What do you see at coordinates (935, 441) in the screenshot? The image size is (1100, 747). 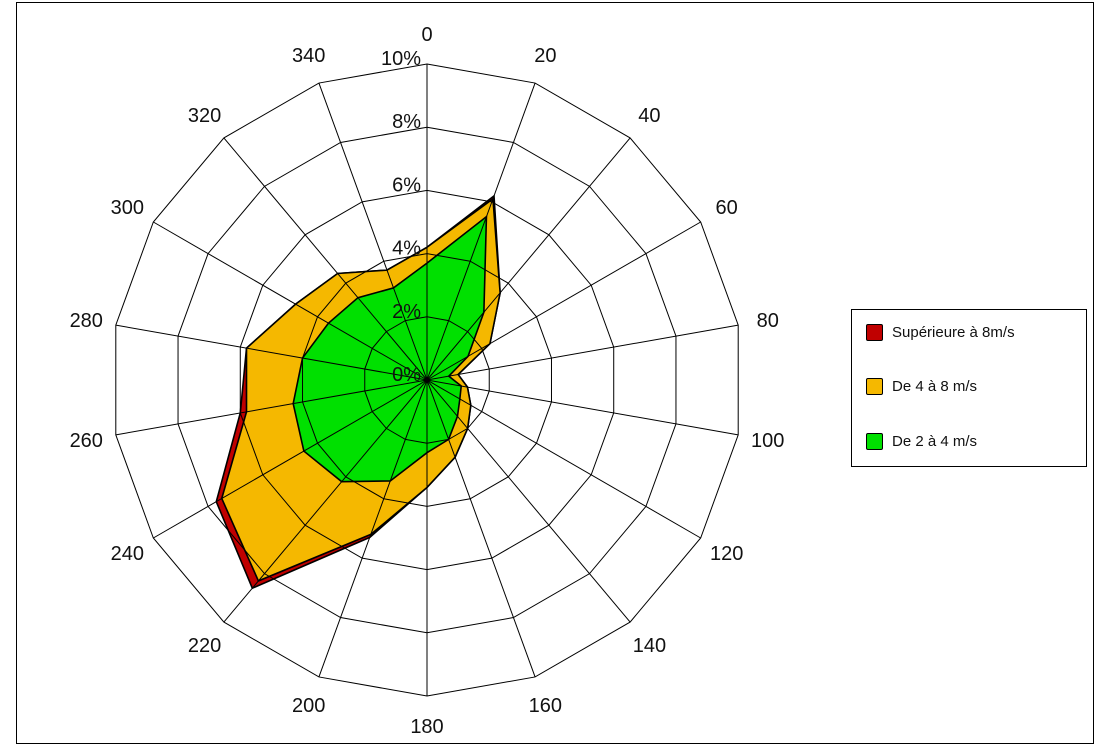 I see `legend-label-2: De 2 à 4 m/s` at bounding box center [935, 441].